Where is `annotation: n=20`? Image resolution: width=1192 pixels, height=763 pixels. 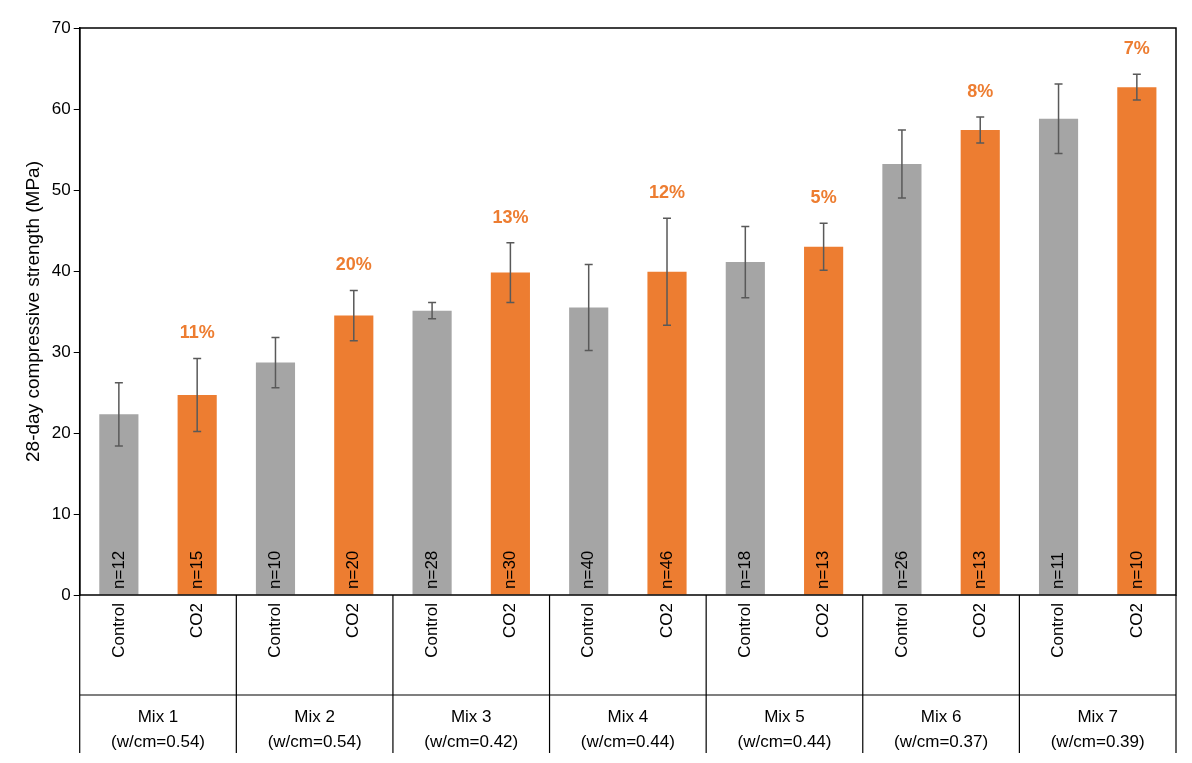 annotation: n=20 is located at coordinates (353, 569).